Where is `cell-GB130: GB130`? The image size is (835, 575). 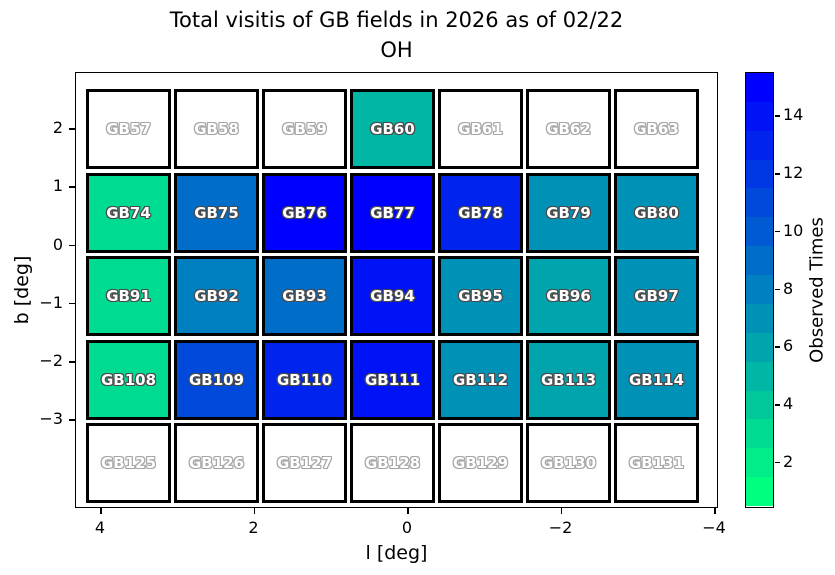
cell-GB130: GB130 is located at coordinates (568, 463).